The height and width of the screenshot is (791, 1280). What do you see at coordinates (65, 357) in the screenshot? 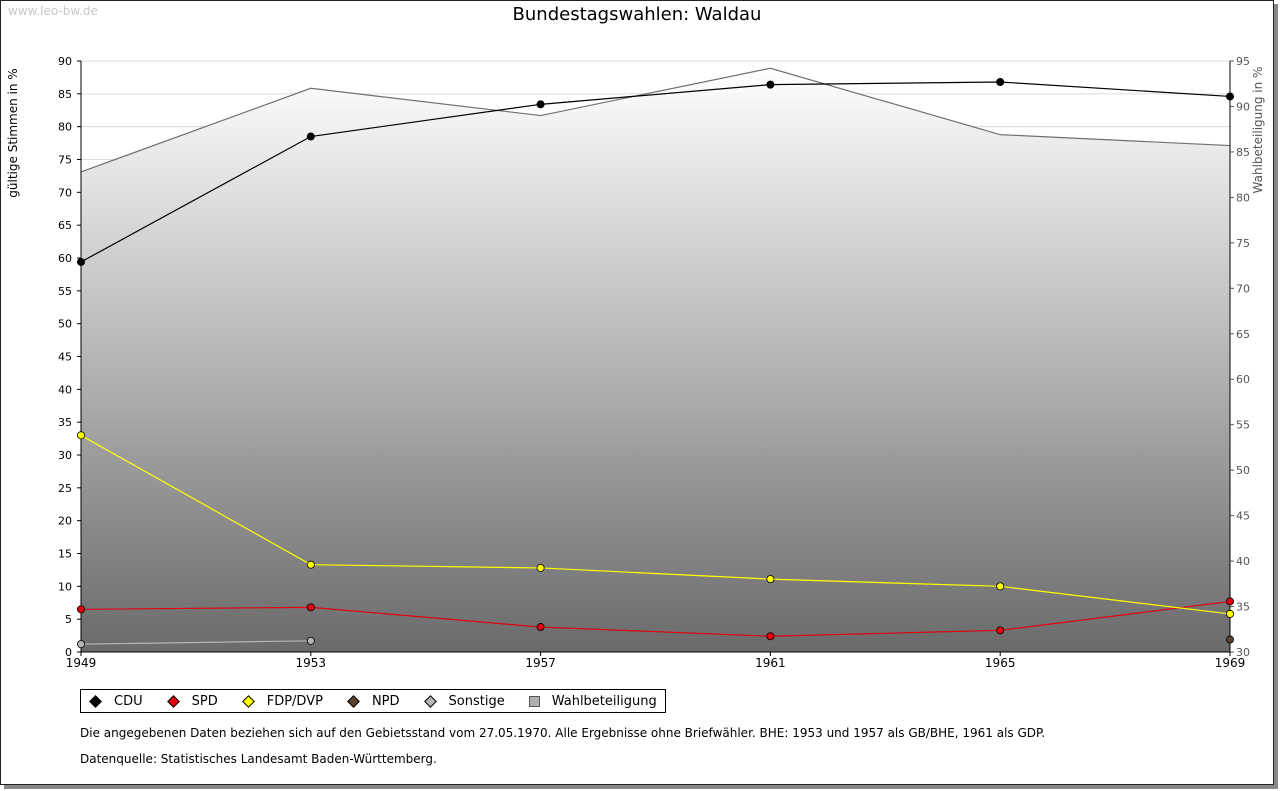
I see `y-tick-label-left: 45` at bounding box center [65, 357].